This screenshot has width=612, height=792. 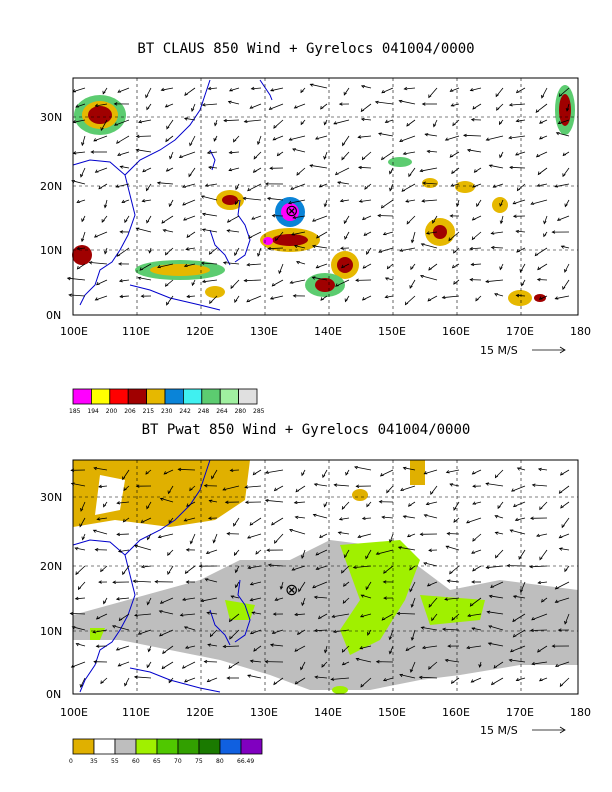 What do you see at coordinates (94, 761) in the screenshot?
I see `panel2-colorbar-label: 35` at bounding box center [94, 761].